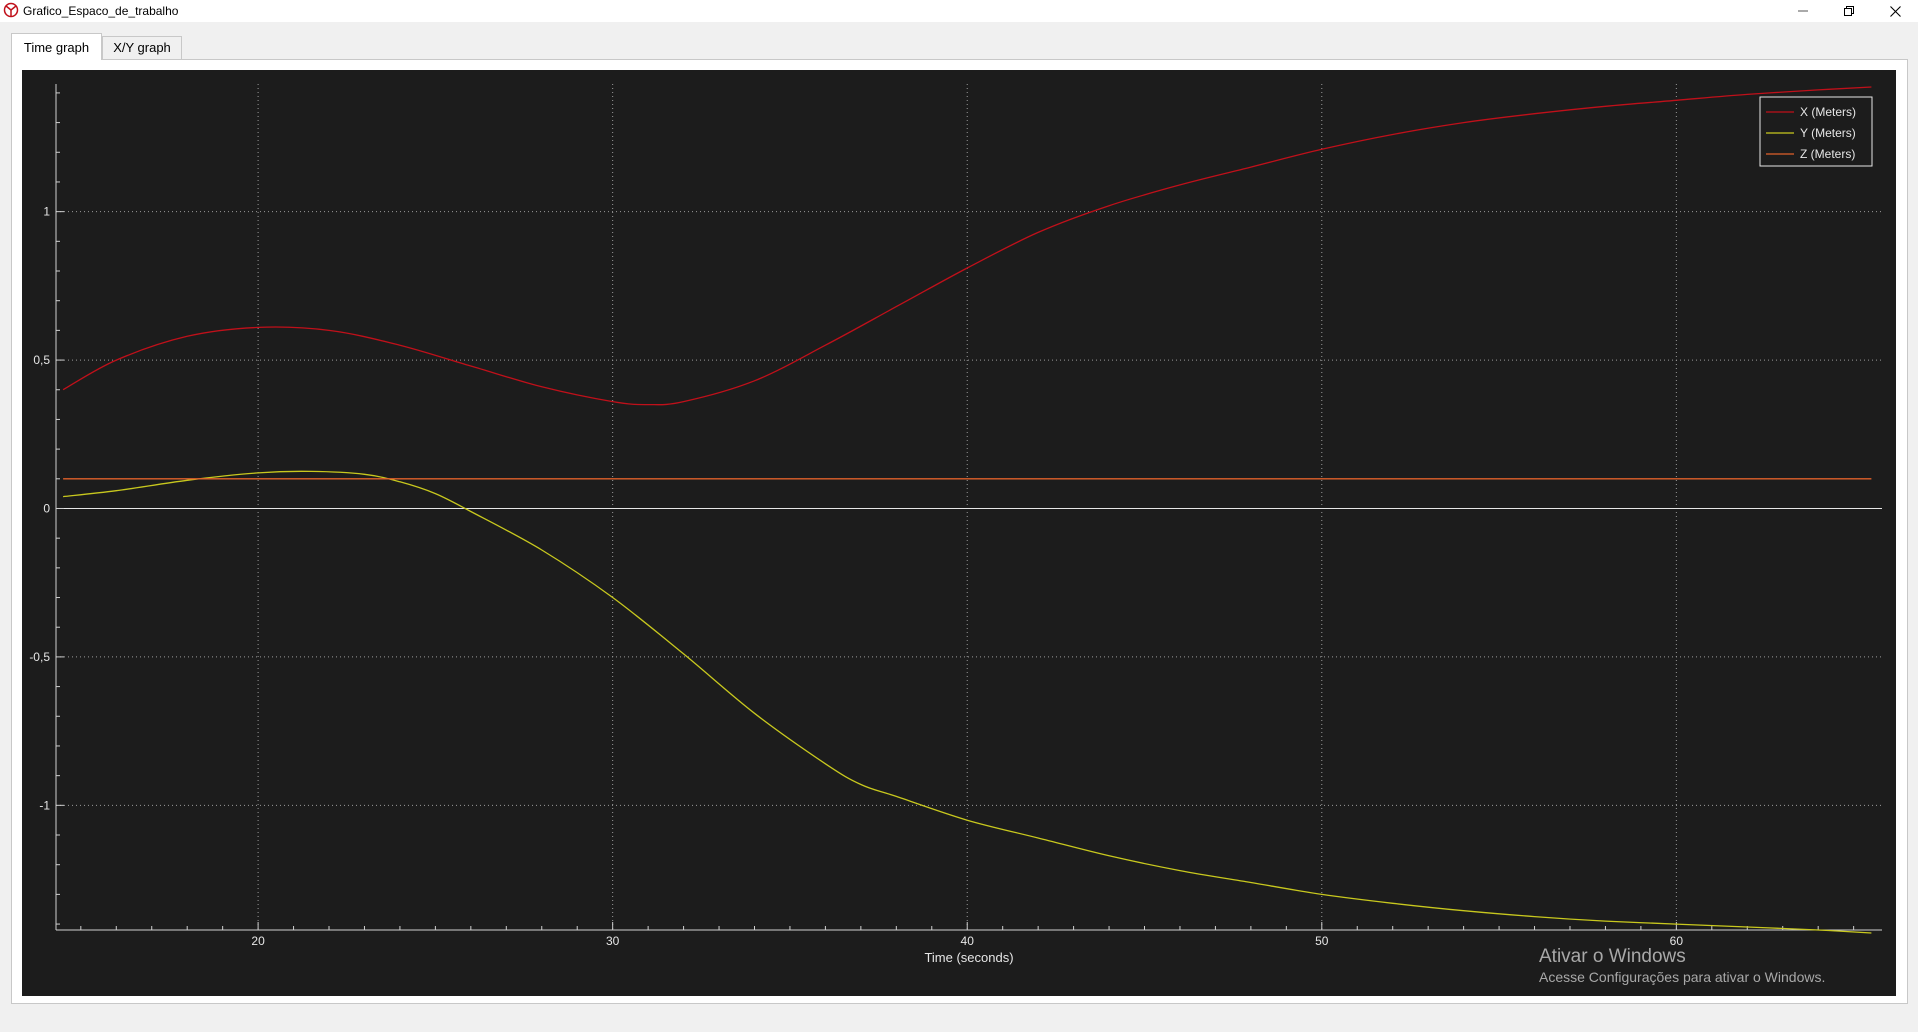 The width and height of the screenshot is (1918, 1032). Describe the element at coordinates (968, 957) in the screenshot. I see `x-axis-label: Time (seconds)` at that location.